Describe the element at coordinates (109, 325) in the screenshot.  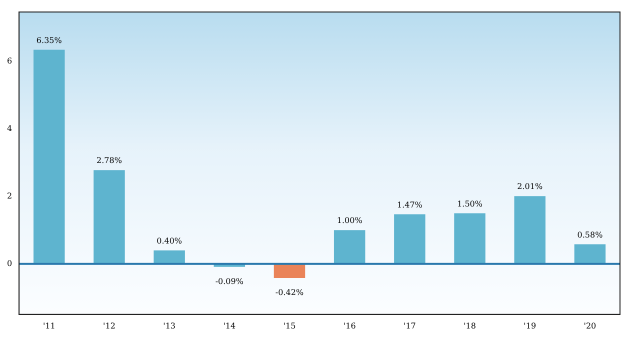
I see `x-tick-label: '12` at that location.